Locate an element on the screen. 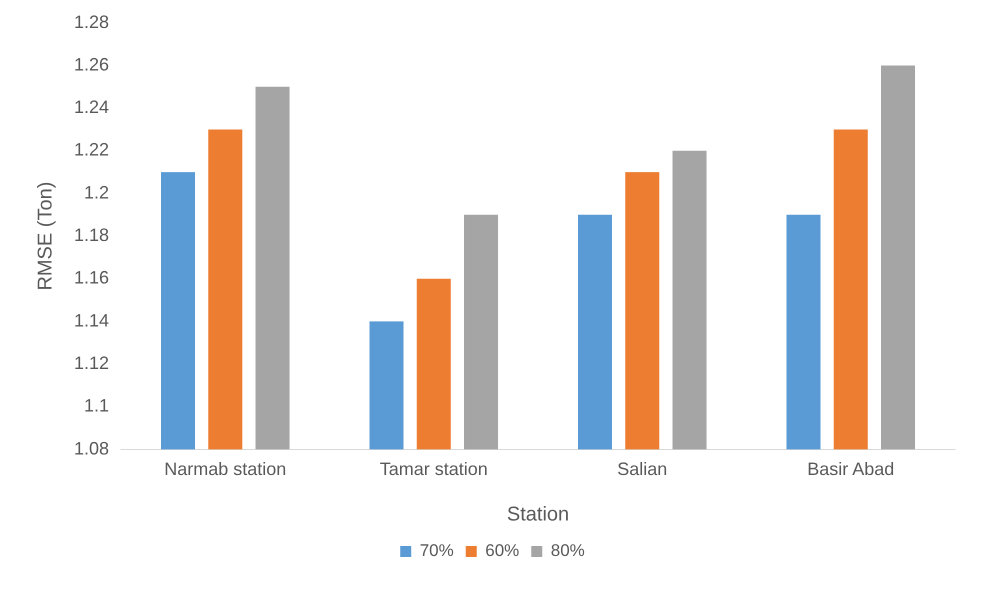 This screenshot has width=983, height=590. y-tick-label: 1.2 is located at coordinates (97, 192).